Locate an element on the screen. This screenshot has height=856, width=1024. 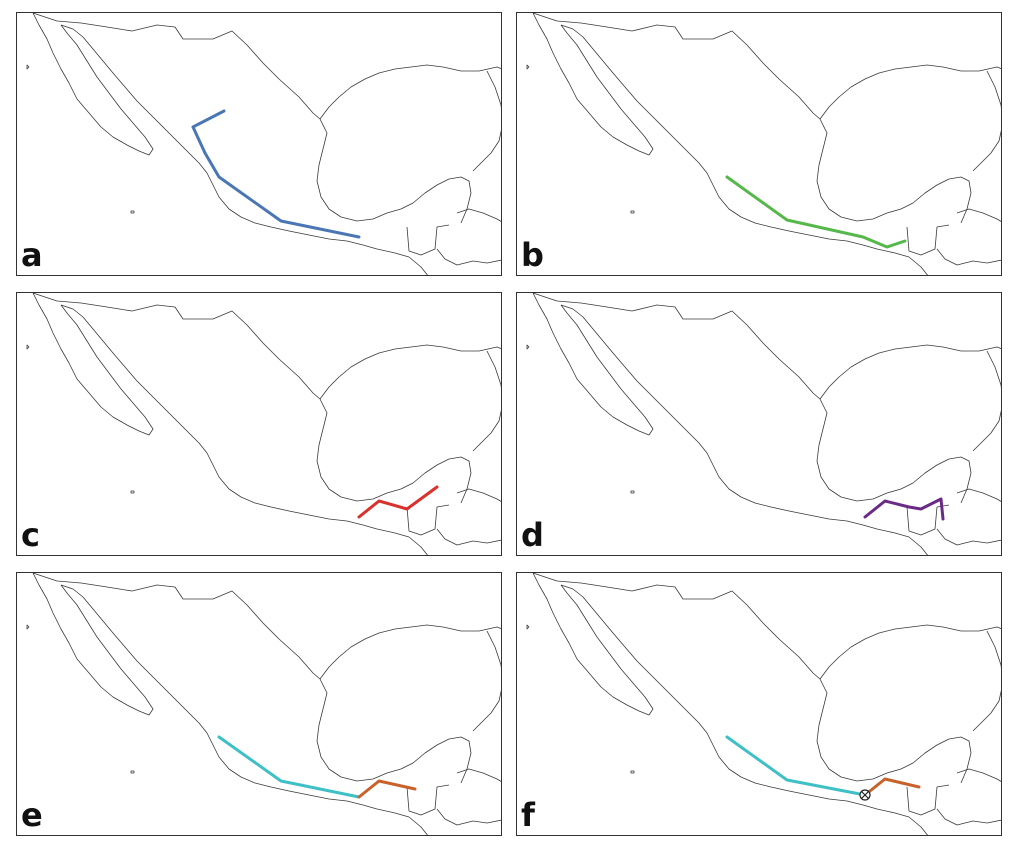
panel-label-e: e is located at coordinates (32, 815).